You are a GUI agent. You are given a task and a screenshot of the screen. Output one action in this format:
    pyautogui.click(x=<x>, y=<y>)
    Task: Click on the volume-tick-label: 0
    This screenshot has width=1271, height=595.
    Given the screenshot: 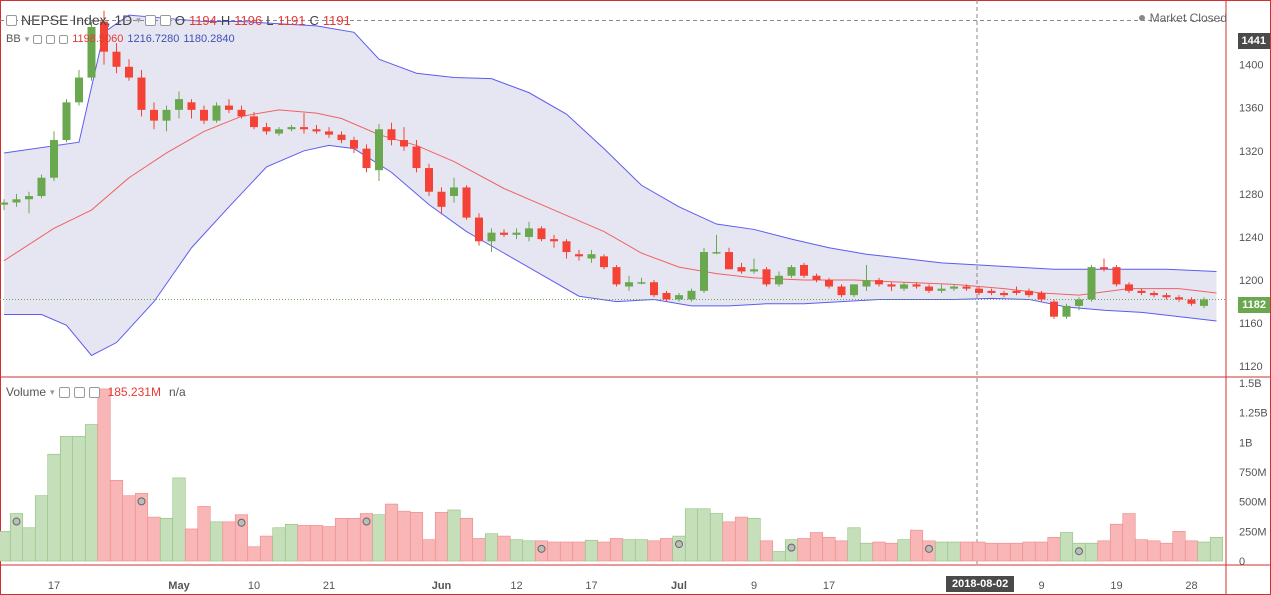 What is the action you would take?
    pyautogui.click(x=1242, y=562)
    